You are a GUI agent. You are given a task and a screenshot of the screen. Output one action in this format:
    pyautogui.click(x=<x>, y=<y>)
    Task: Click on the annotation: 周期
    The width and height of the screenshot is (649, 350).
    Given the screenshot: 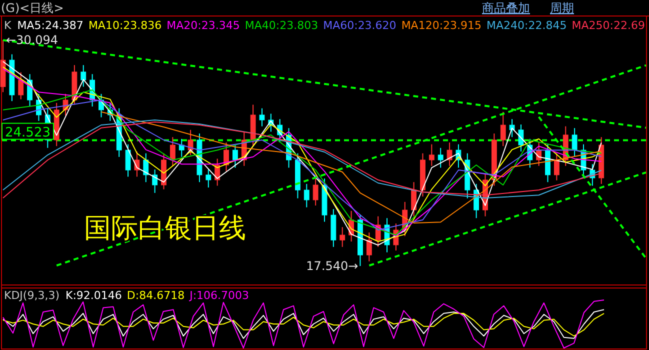 What is the action you would take?
    pyautogui.click(x=562, y=8)
    